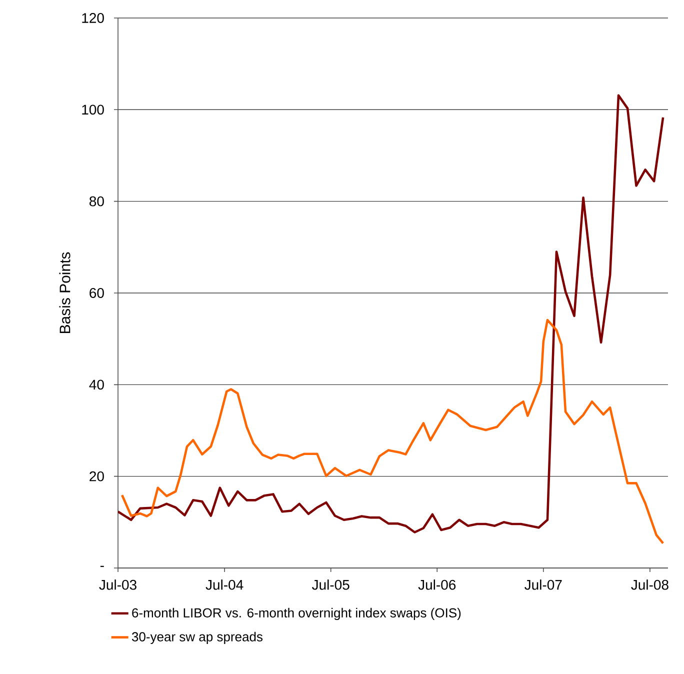 The width and height of the screenshot is (684, 674). Describe the element at coordinates (296, 614) in the screenshot. I see `legend-label: 6-month LIBOR vs. 6-month overnight index swaps (OIS)` at that location.